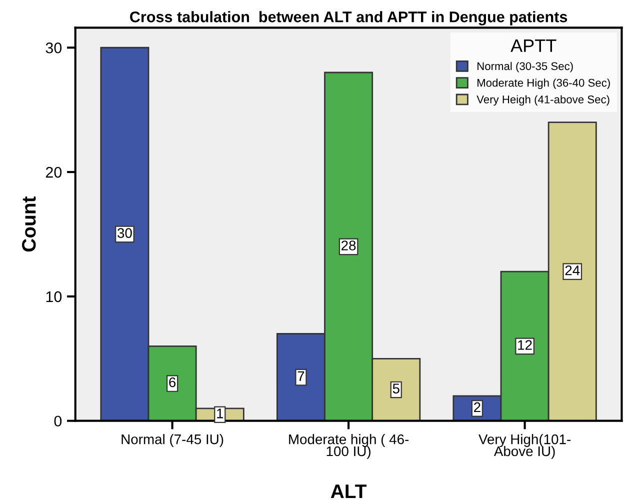 This screenshot has height=504, width=628. Describe the element at coordinates (544, 83) in the screenshot. I see `legend-label: Moderate High (36-40 Sec)` at that location.